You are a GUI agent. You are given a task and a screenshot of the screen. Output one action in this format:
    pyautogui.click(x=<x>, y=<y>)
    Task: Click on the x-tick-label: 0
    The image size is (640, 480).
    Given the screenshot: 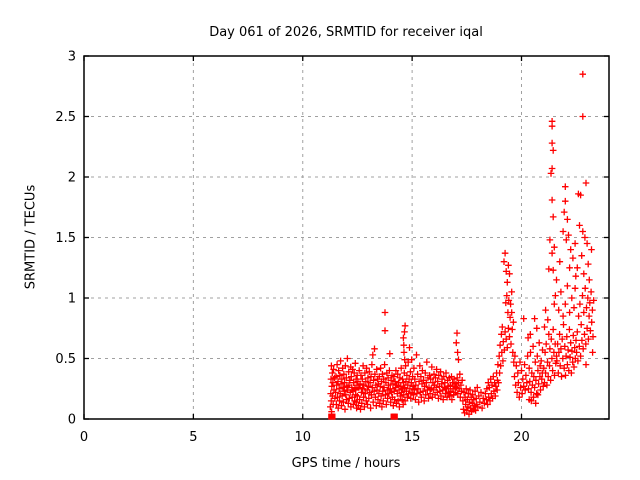 What is the action you would take?
    pyautogui.click(x=84, y=437)
    